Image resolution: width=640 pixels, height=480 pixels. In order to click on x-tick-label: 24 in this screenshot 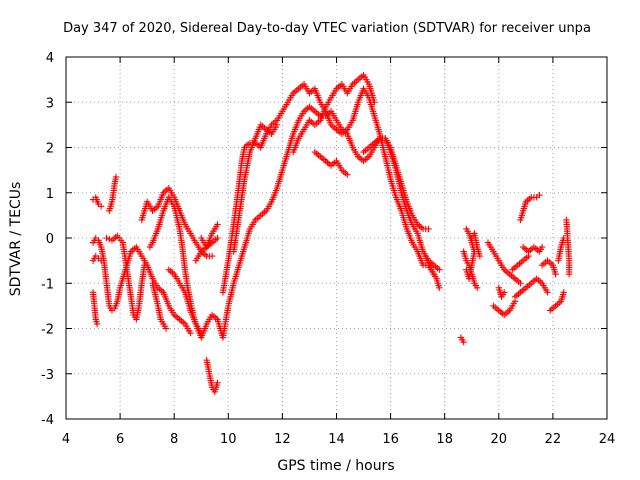, I will do `click(607, 439)`.